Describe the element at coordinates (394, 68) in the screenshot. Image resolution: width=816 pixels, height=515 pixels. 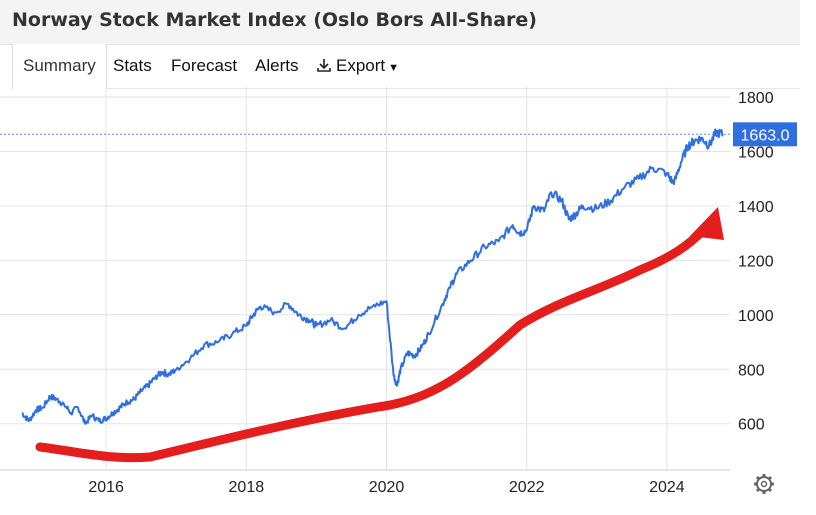
I see `chevron-down-icon: ▼` at that location.